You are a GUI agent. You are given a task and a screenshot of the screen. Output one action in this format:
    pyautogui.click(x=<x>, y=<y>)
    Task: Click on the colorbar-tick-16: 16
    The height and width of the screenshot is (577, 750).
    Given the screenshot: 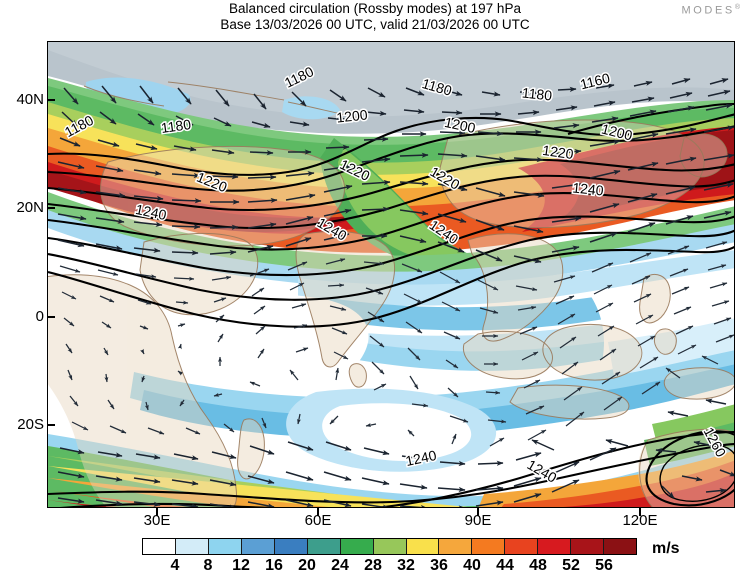 What is the action you would take?
    pyautogui.click(x=274, y=565)
    